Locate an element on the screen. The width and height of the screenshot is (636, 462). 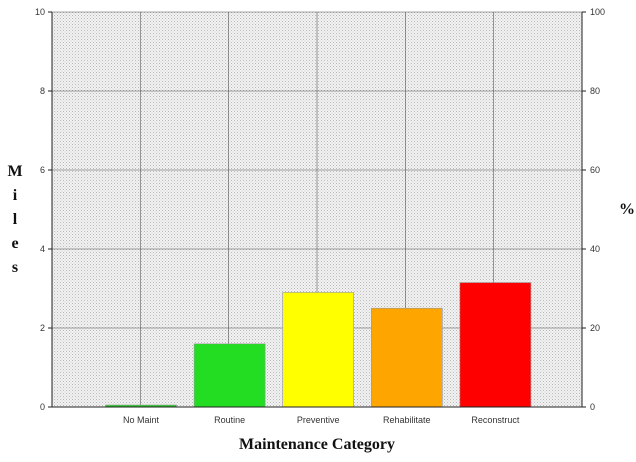
y2-tick-label: 100 is located at coordinates (597, 12).